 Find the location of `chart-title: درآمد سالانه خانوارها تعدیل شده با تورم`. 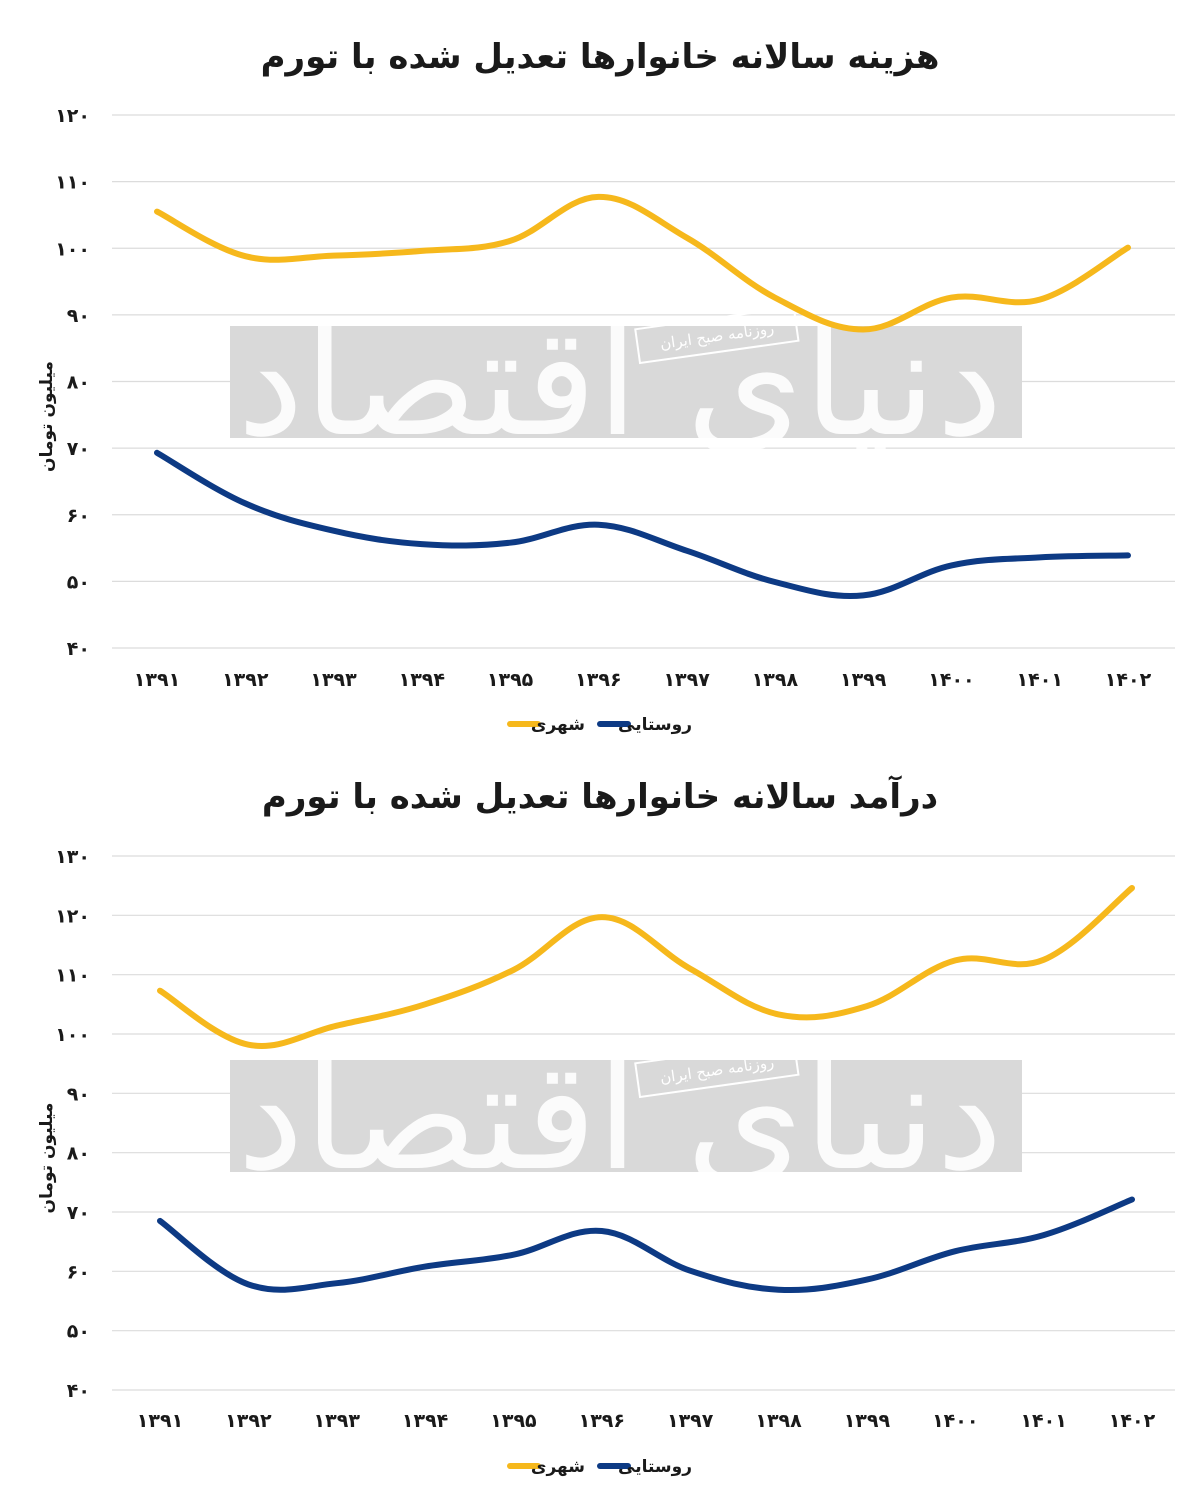

chart-title: درآمد سالانه خانوارها تعدیل شده با تورم is located at coordinates (600, 796).